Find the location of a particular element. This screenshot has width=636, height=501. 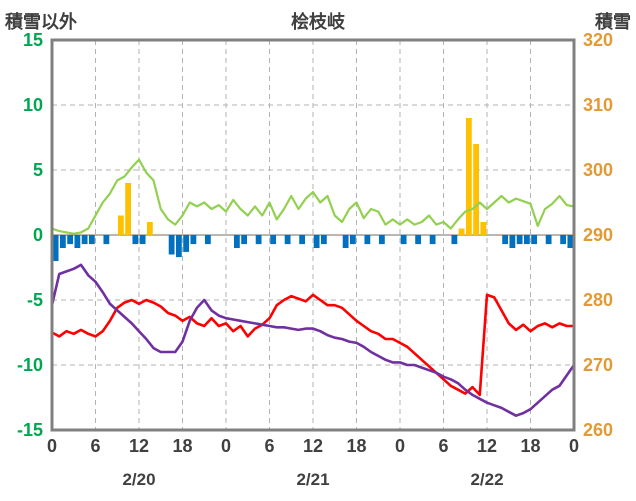

date-label: 2/21 is located at coordinates (312, 479).